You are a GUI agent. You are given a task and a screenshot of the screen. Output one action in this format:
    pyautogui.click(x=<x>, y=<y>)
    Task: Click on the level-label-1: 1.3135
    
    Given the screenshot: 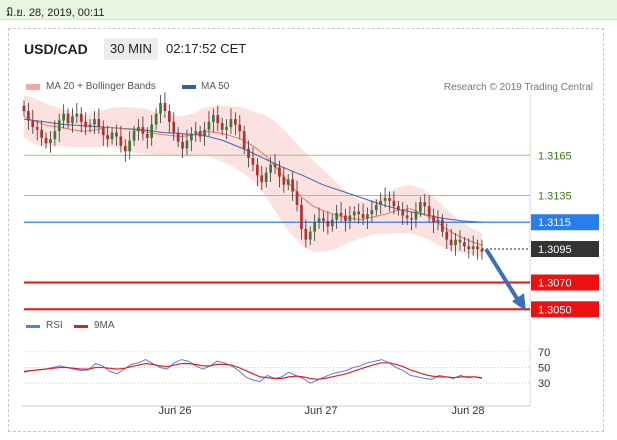 What is the action you would take?
    pyautogui.click(x=555, y=196)
    